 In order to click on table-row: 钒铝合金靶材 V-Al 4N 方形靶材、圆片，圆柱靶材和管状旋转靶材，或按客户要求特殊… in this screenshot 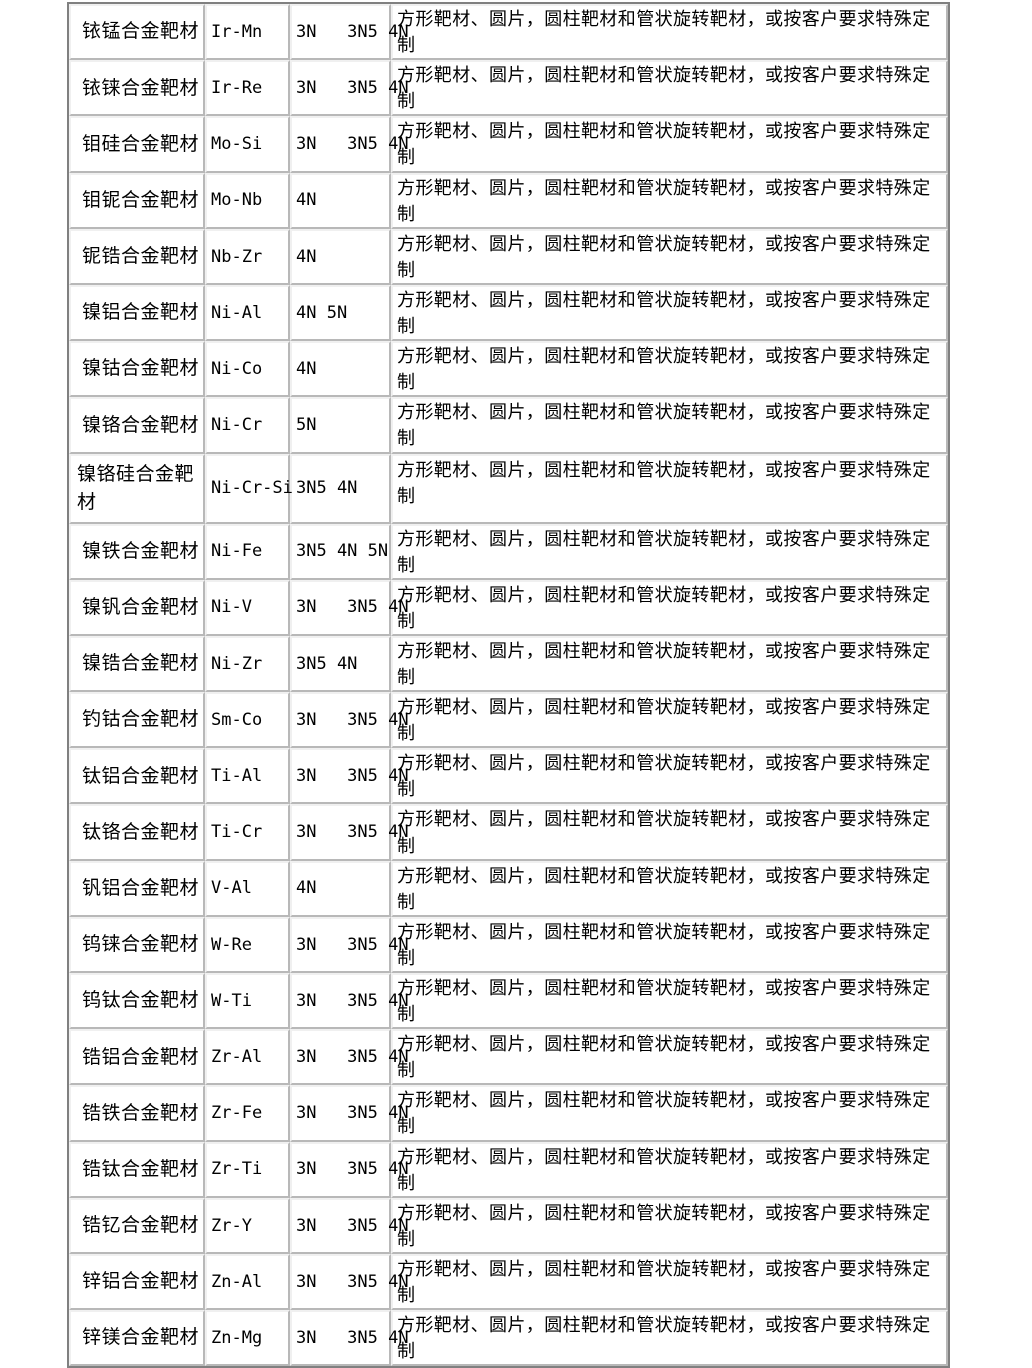, I will do `click(508, 888)`.